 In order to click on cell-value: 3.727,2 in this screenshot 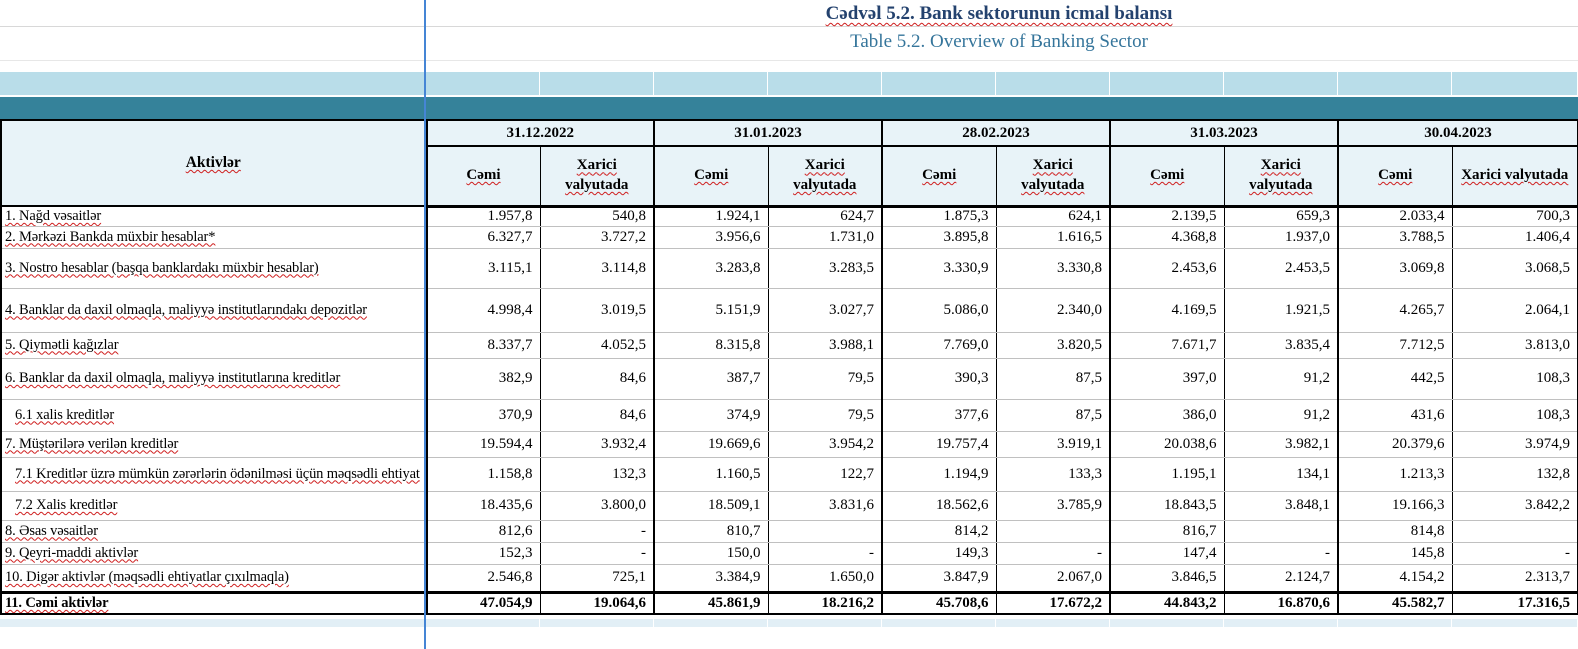, I will do `click(596, 237)`.